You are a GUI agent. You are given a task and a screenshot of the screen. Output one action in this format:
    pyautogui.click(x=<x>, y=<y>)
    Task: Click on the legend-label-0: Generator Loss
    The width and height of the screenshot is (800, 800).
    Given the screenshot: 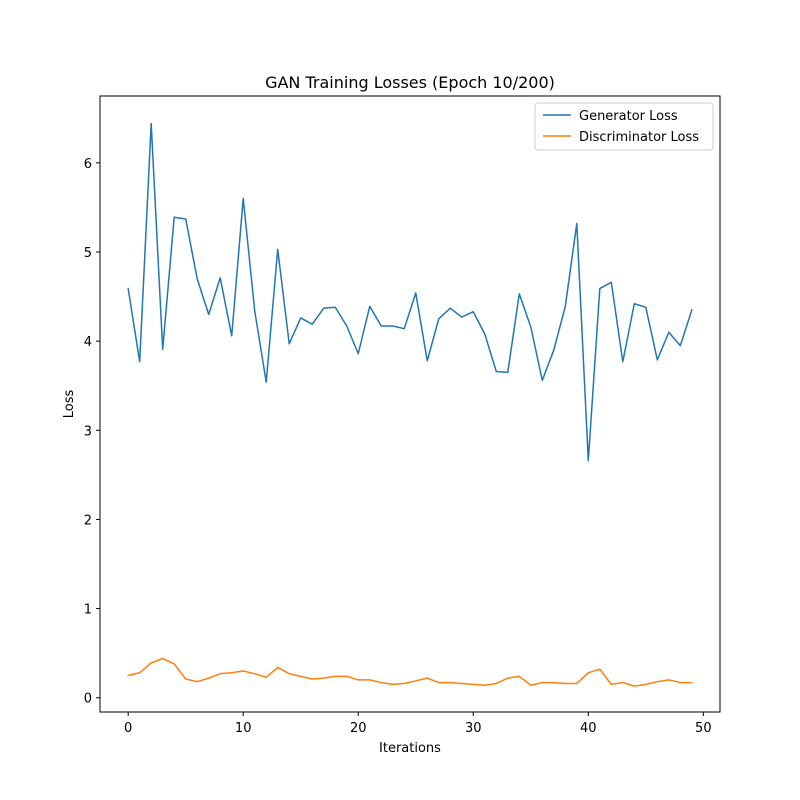 What is the action you would take?
    pyautogui.click(x=628, y=116)
    